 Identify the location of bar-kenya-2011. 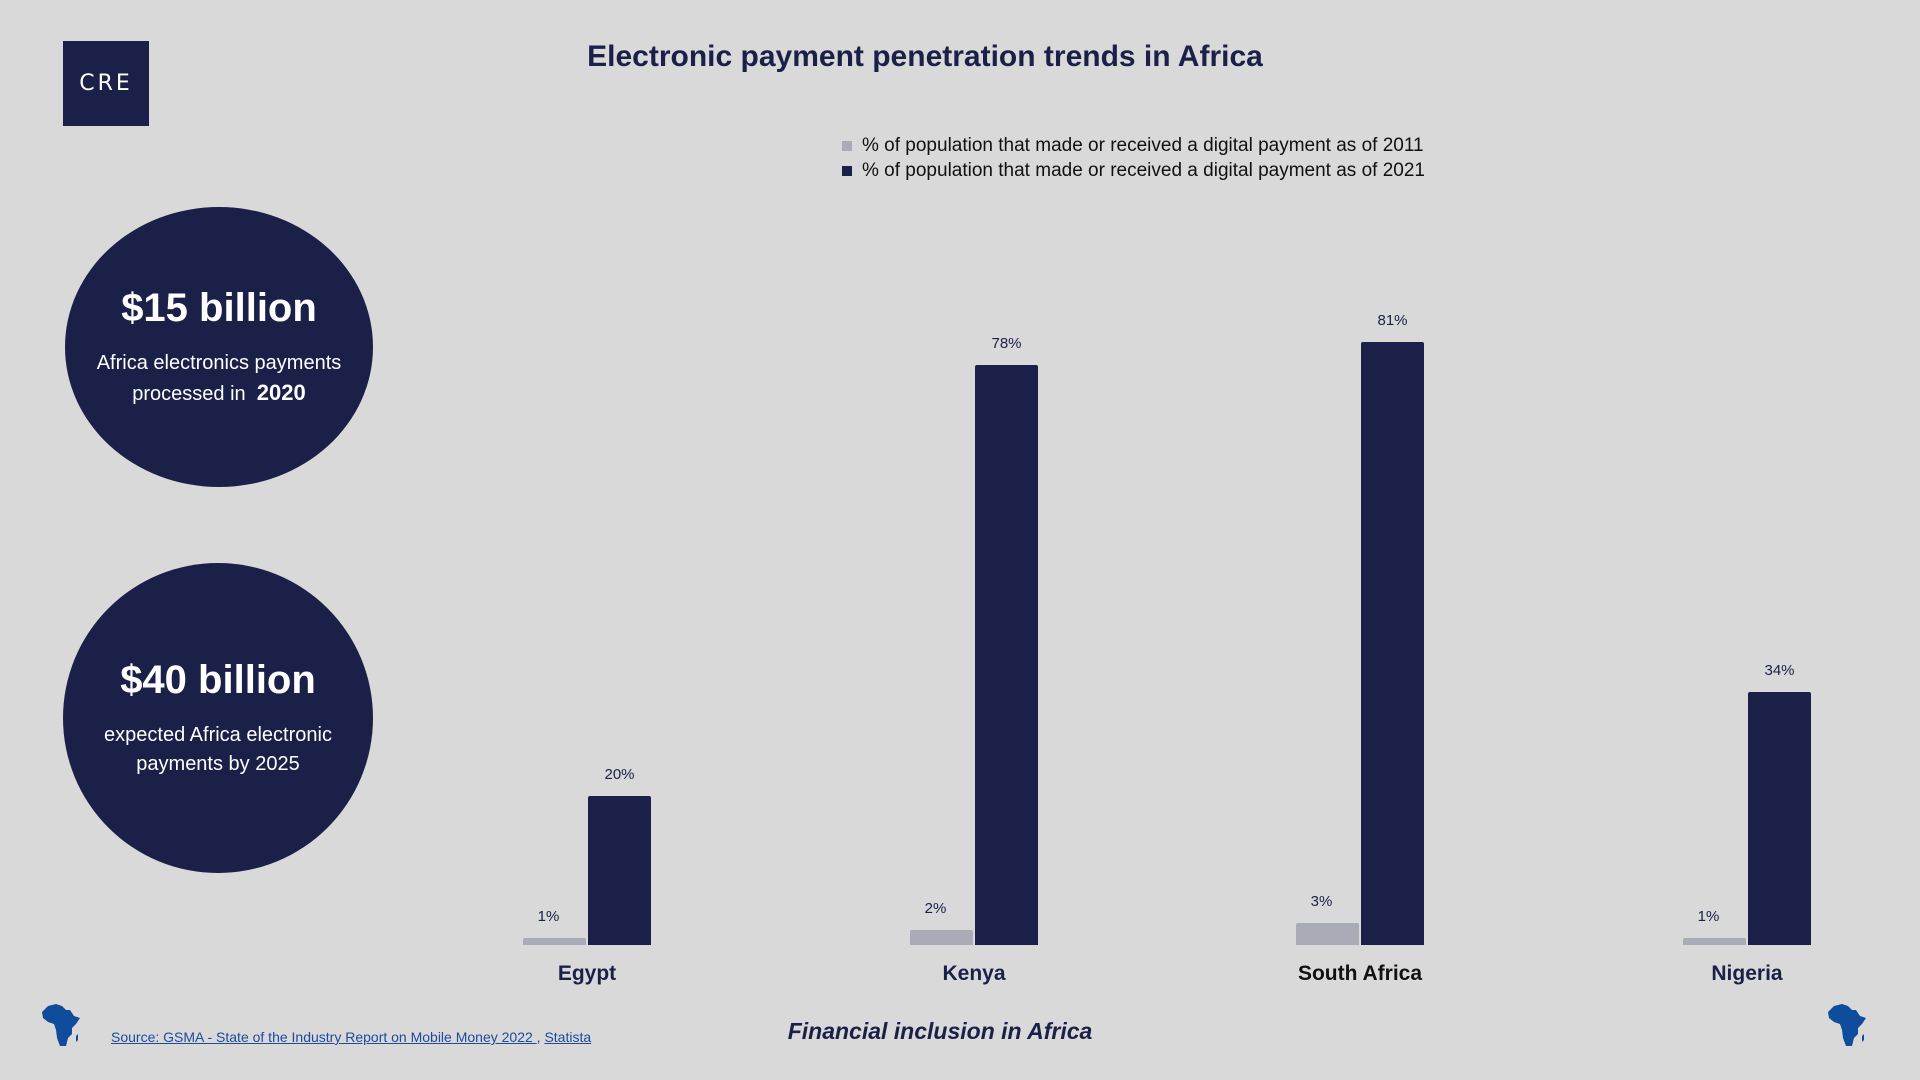
(941, 937).